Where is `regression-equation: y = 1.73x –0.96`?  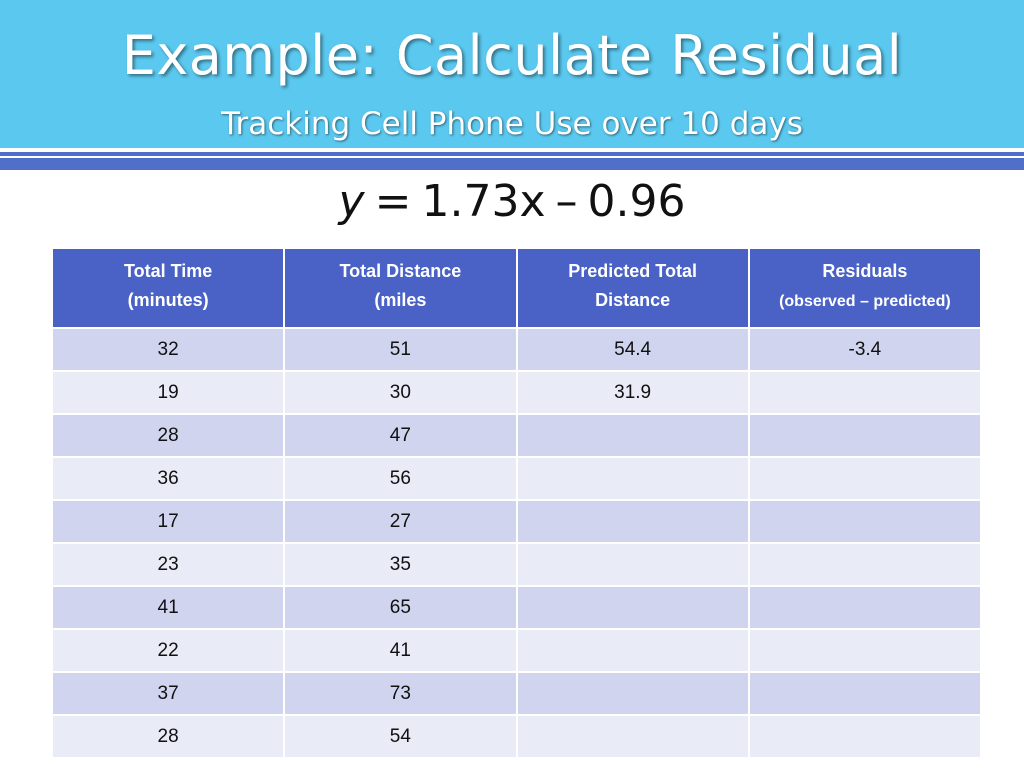 regression-equation: y = 1.73x –0.96 is located at coordinates (512, 201).